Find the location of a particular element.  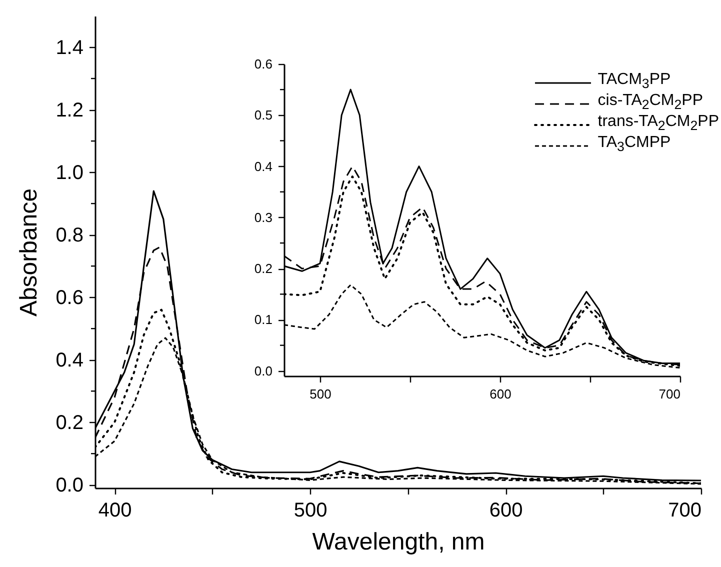

y-tick-label: 0.1 is located at coordinates (263, 320).